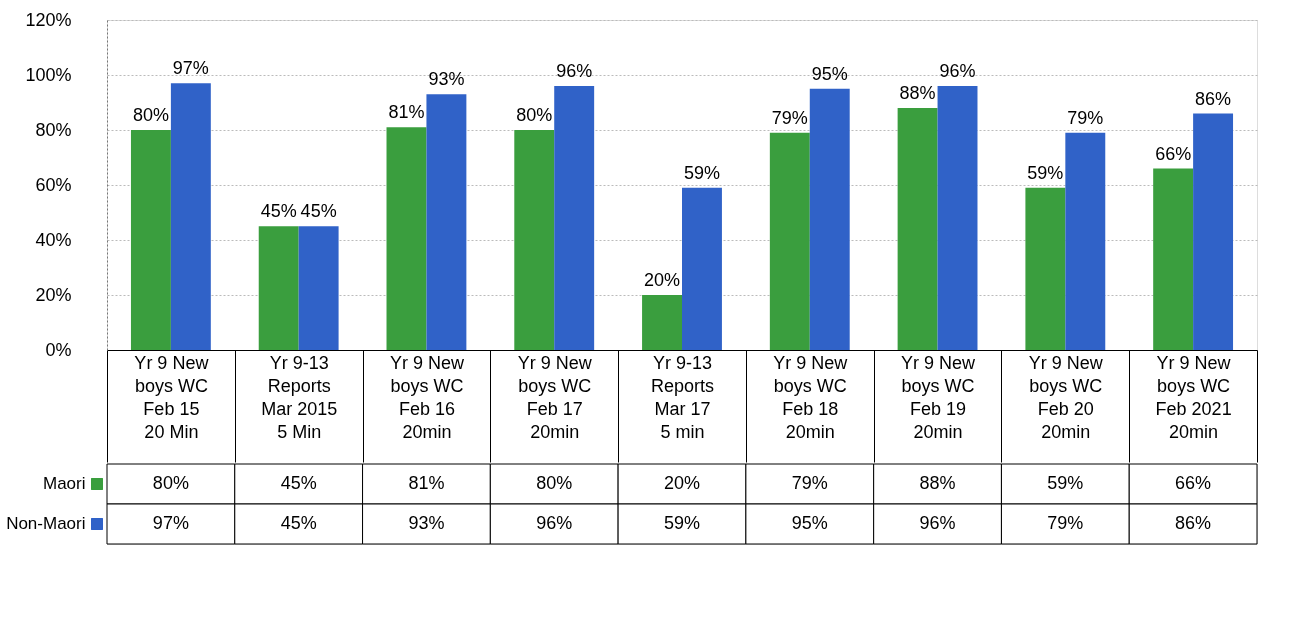  What do you see at coordinates (46, 523) in the screenshot?
I see `legend-label: Non-Maori` at bounding box center [46, 523].